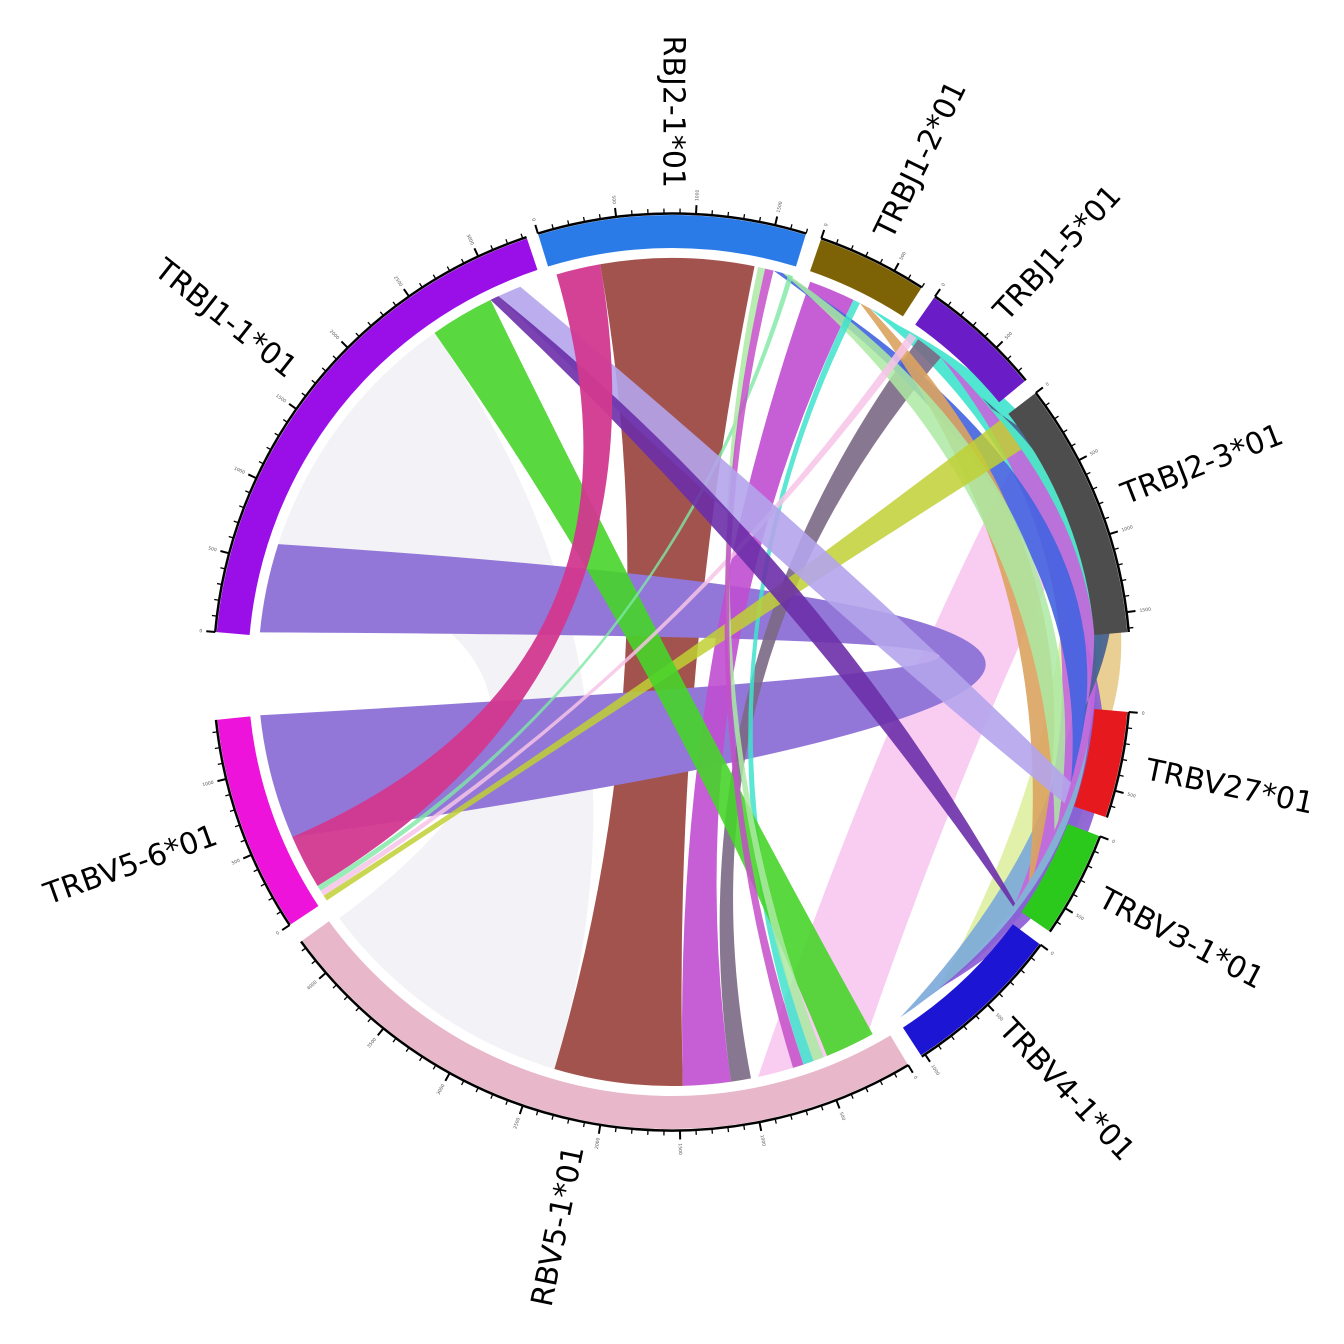 This screenshot has height=1344, width=1344. I want to click on segment-ticks-TRBJ1-1: 0 500 1000 1500 2000 2500 3000, so click(361, 433).